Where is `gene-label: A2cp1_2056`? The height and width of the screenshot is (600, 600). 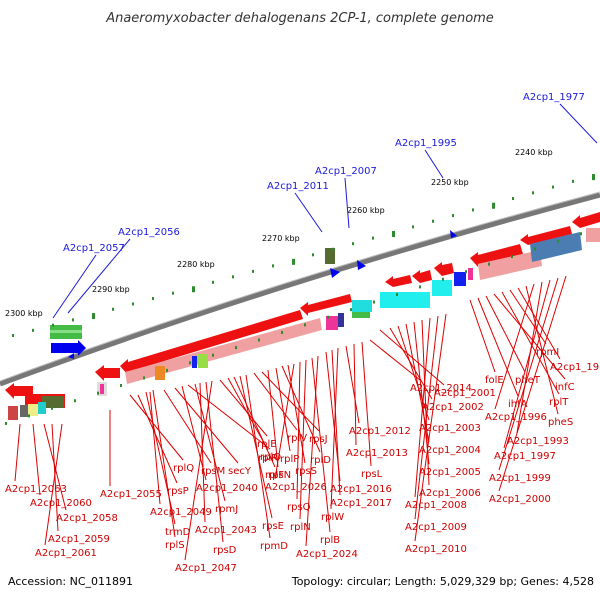
gene-label: A2cp1_2056 is located at coordinates (149, 232).